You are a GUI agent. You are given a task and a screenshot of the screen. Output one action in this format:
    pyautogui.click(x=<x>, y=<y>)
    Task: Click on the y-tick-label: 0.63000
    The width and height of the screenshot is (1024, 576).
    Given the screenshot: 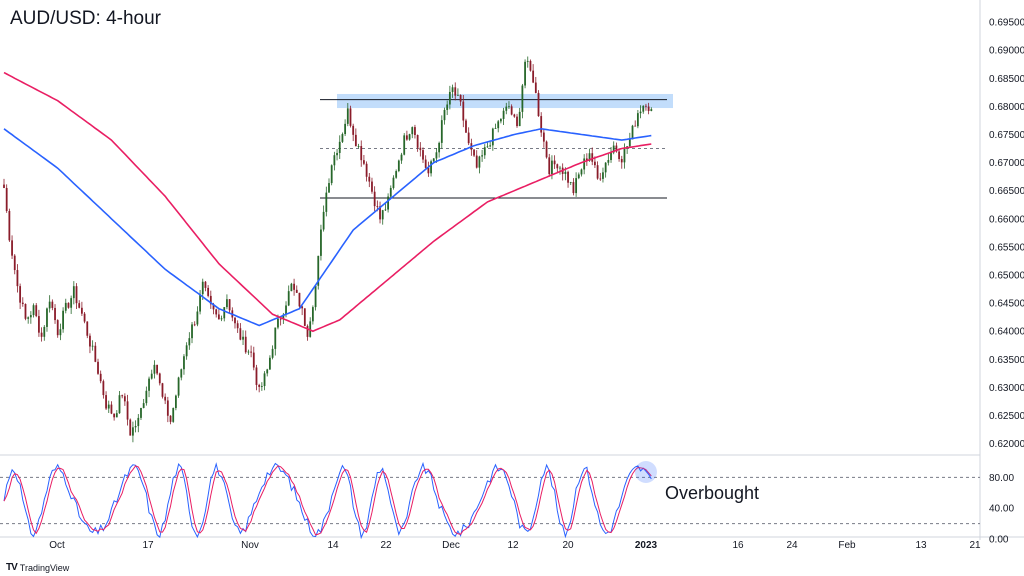 What is the action you would take?
    pyautogui.click(x=1006, y=388)
    